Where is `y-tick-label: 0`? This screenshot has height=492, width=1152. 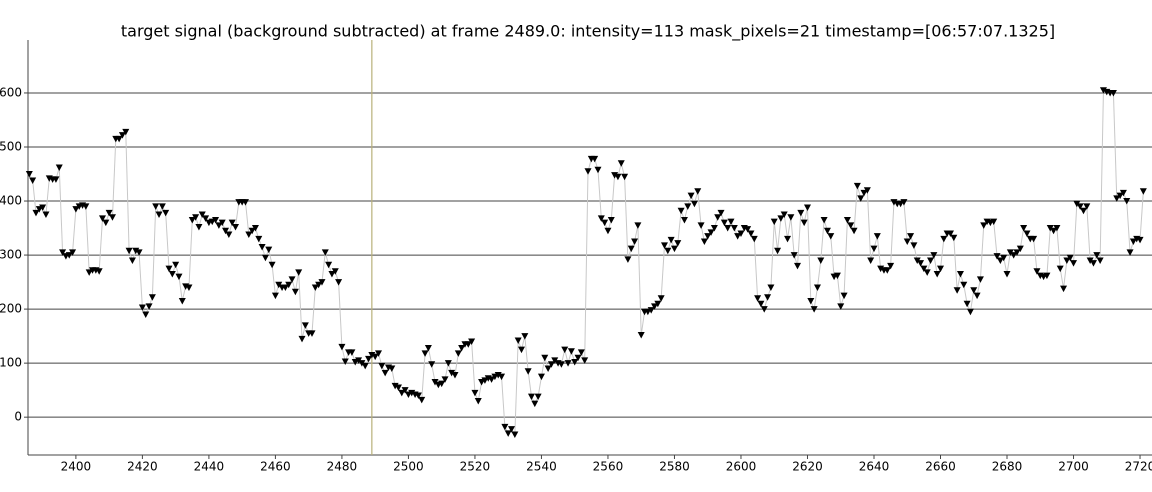
y-tick-label: 0 is located at coordinates (18, 417).